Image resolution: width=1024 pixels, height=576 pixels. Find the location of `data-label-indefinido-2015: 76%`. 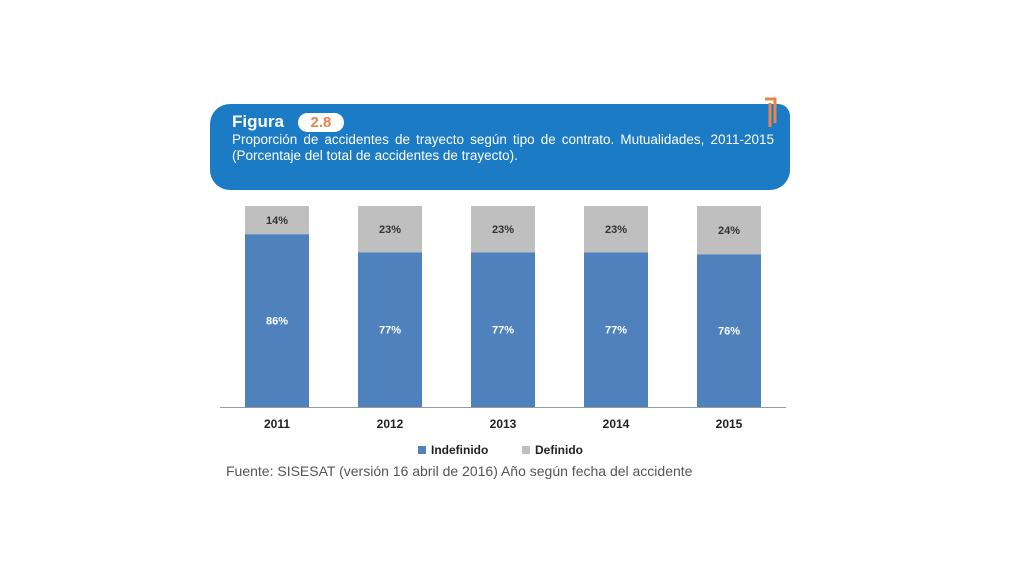

data-label-indefinido-2015: 76% is located at coordinates (729, 332).